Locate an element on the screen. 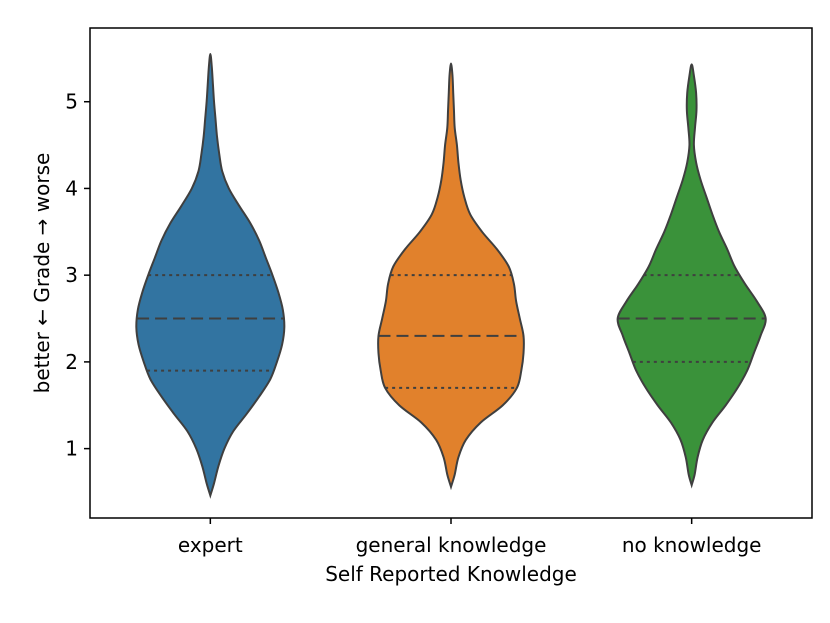 This screenshot has width=830, height=623. x-tick-label: general knowledge is located at coordinates (451, 545).